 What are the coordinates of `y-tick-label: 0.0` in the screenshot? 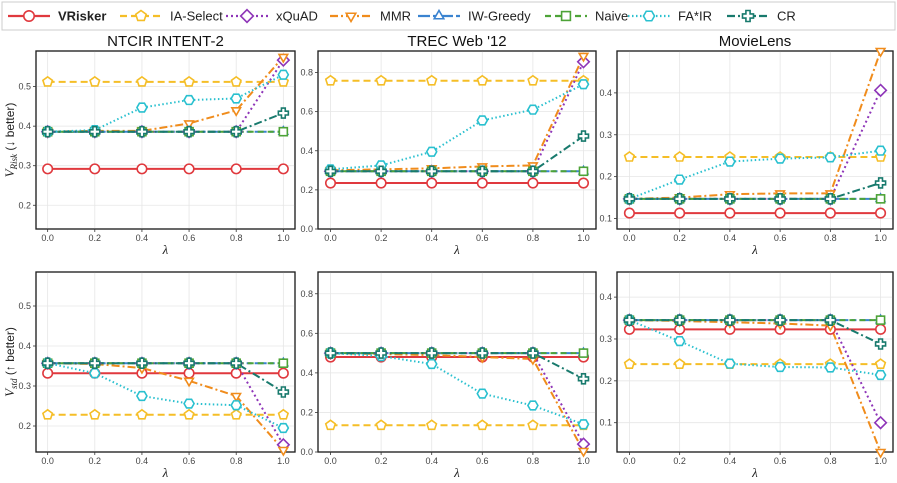 It's located at (306, 452).